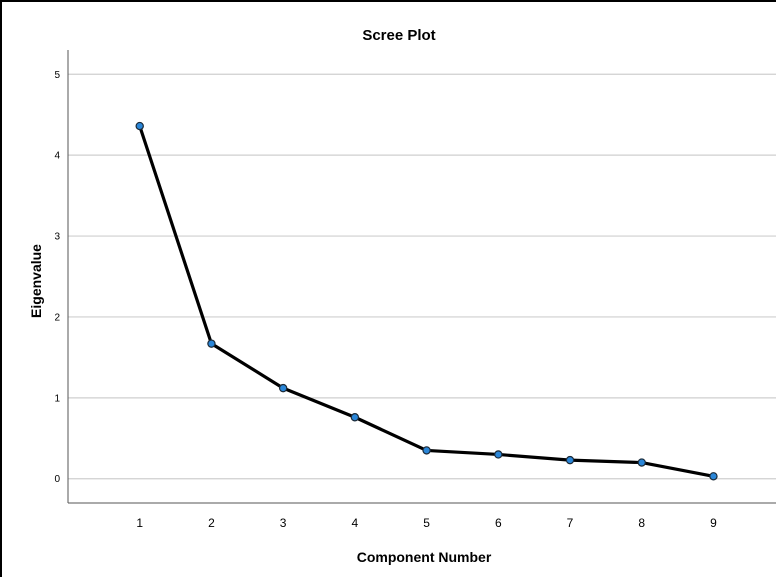 The height and width of the screenshot is (579, 776). I want to click on x-tick-label: 3, so click(283, 523).